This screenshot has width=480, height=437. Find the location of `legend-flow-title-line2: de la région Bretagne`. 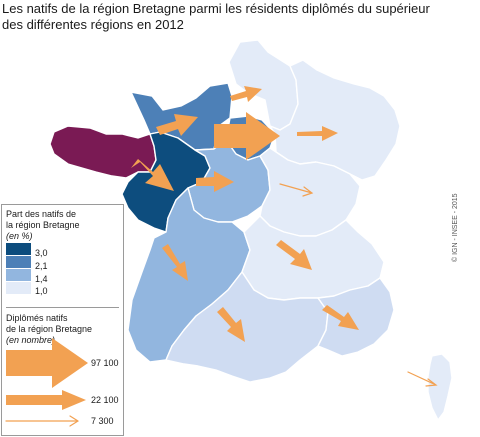

legend-flow-title-line2: de la région Bretagne is located at coordinates (49, 329).